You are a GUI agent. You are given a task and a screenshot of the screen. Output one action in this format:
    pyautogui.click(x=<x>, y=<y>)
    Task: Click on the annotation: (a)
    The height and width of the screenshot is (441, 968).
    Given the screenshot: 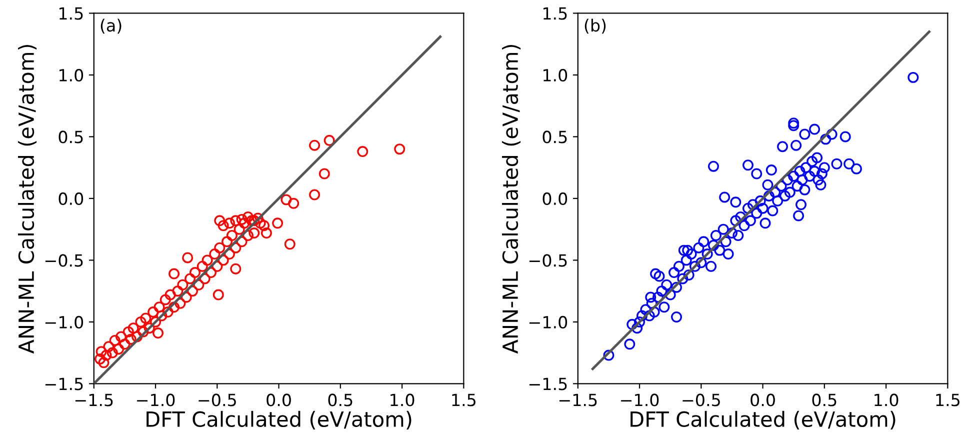 What is the action you would take?
    pyautogui.click(x=111, y=26)
    